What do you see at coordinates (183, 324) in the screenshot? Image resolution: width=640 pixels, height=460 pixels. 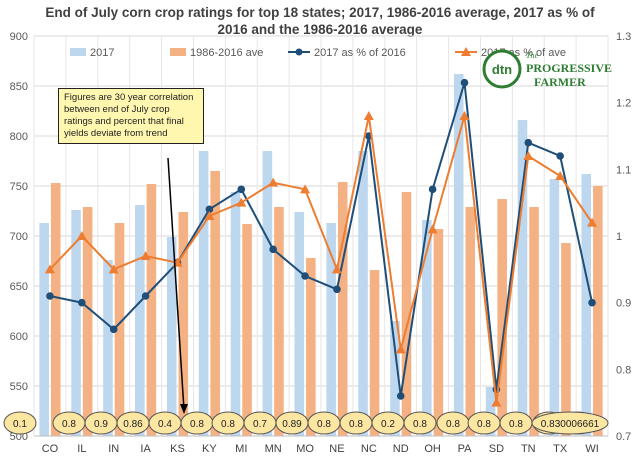 I see `bar-ave-ks` at bounding box center [183, 324].